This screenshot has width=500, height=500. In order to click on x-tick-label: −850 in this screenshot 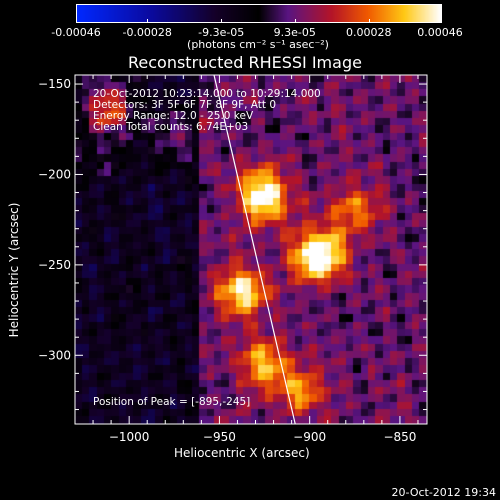, I will do `click(399, 437)`.